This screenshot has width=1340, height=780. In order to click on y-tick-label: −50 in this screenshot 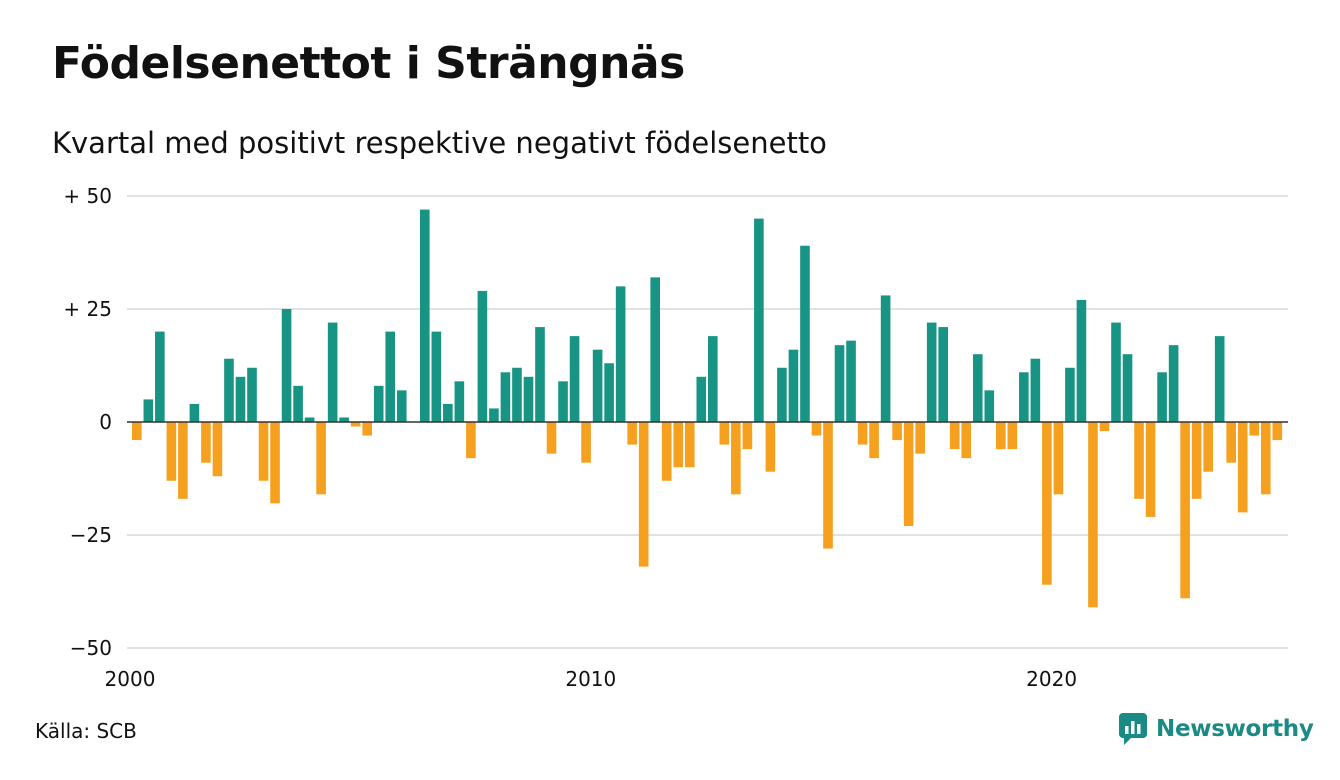, I will do `click(91, 648)`.